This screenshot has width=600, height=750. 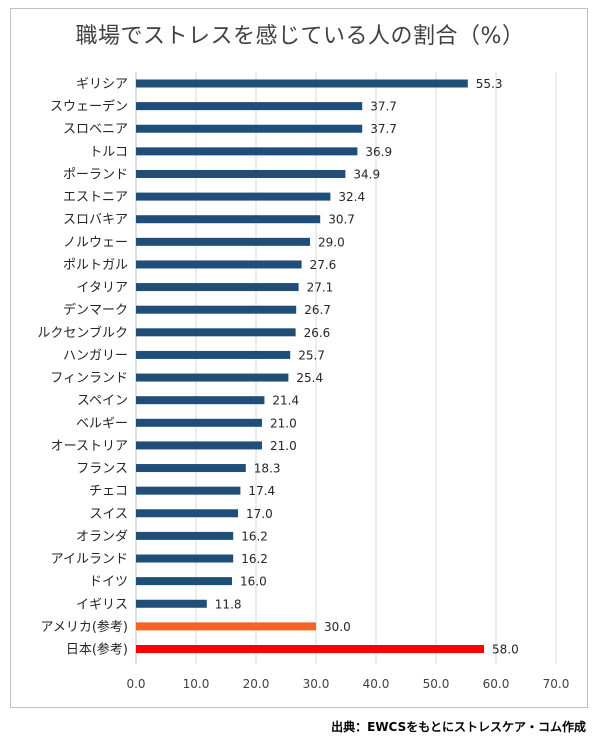 I want to click on x-tick-label: 50.0, so click(x=436, y=684).